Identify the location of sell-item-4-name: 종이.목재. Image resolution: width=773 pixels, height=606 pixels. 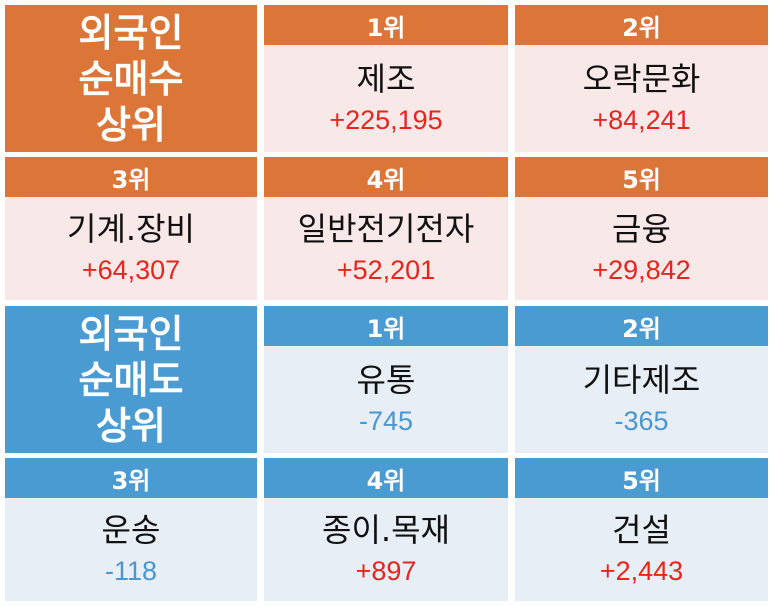
(386, 529).